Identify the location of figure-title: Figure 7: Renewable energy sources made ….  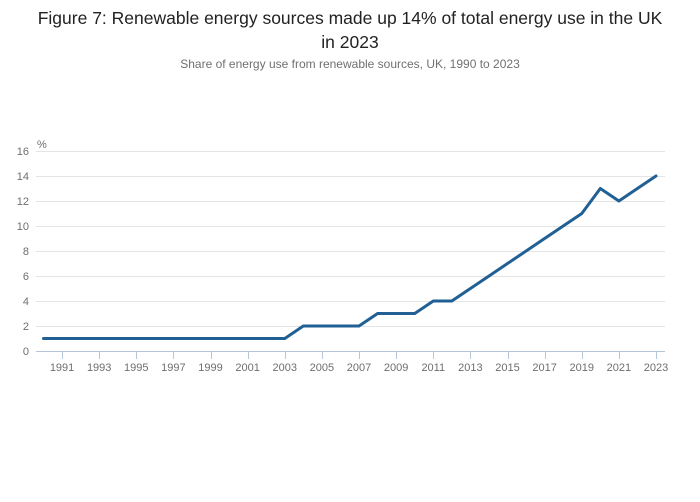
(350, 30).